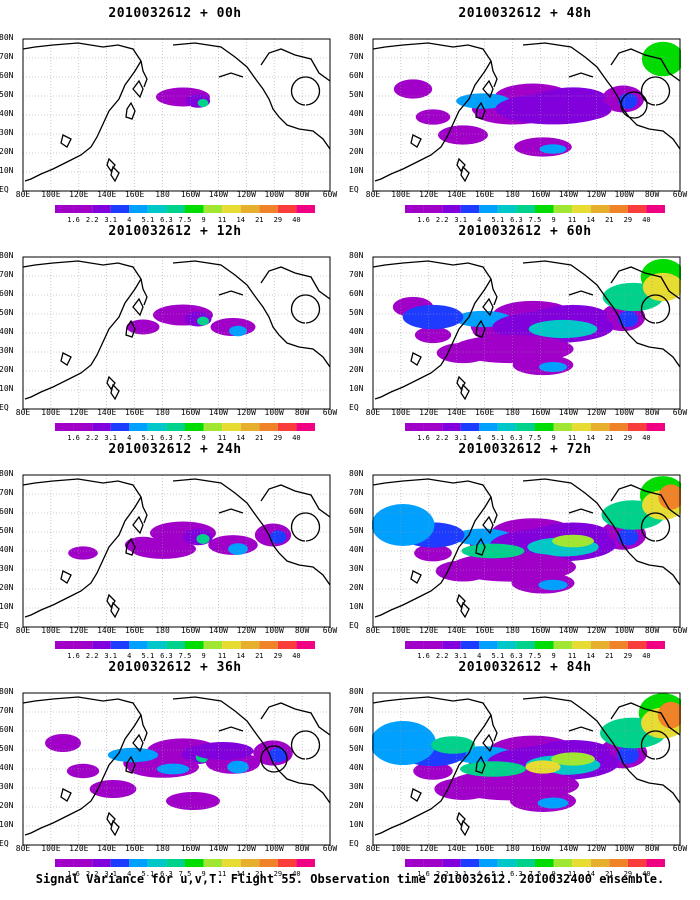 The image size is (700, 900). What do you see at coordinates (129, 874) in the screenshot?
I see `colorbar-label: 4` at bounding box center [129, 874].